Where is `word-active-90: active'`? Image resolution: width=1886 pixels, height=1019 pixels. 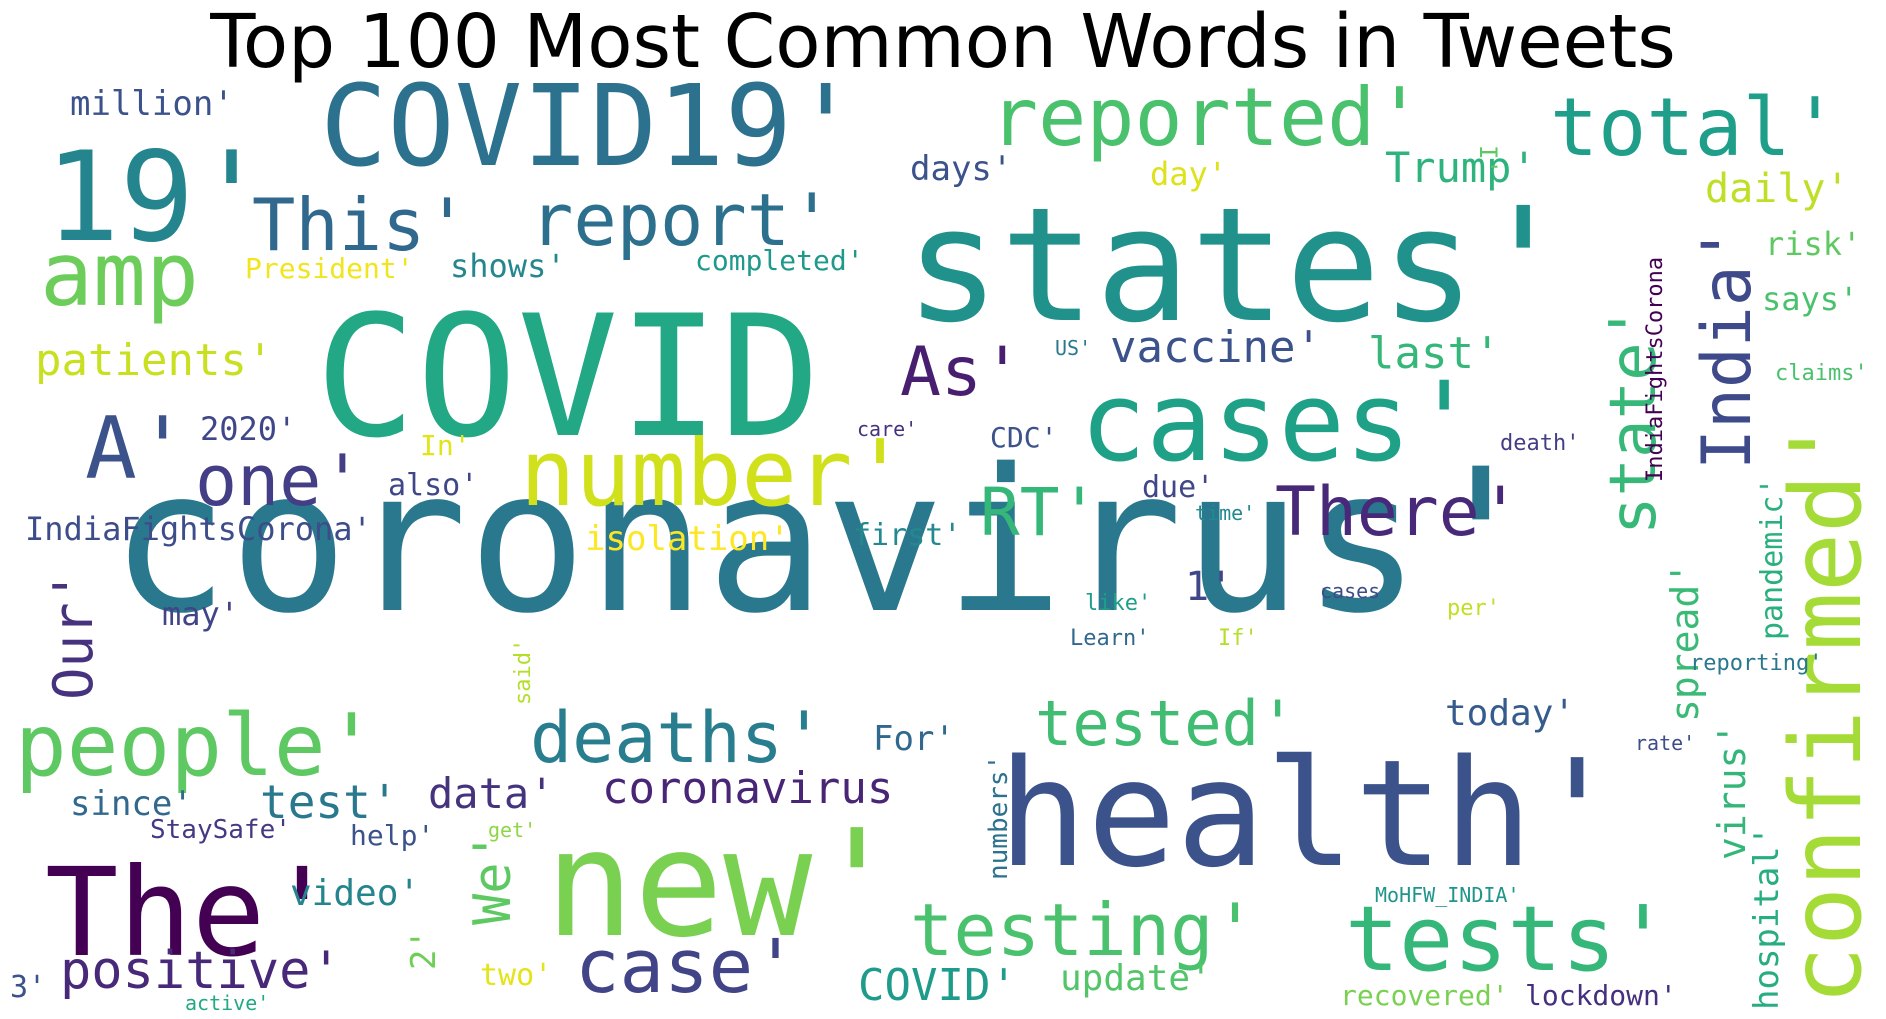 word-active-90: active' is located at coordinates (227, 1003).